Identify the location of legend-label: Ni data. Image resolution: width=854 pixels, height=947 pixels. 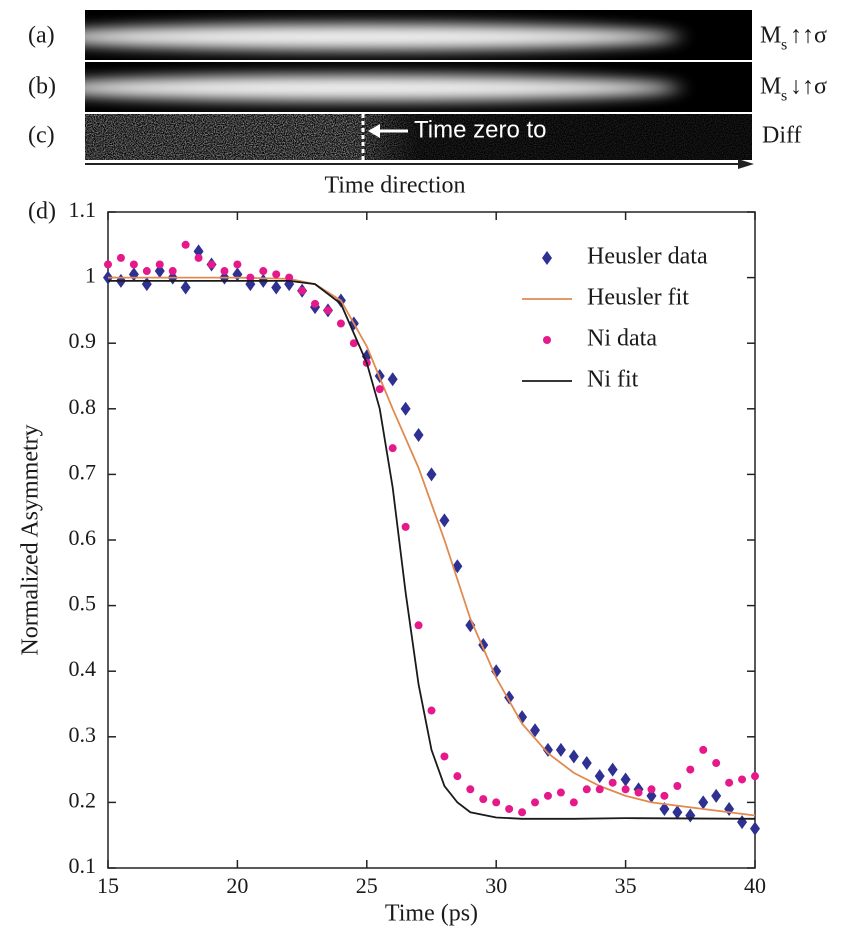
(622, 339).